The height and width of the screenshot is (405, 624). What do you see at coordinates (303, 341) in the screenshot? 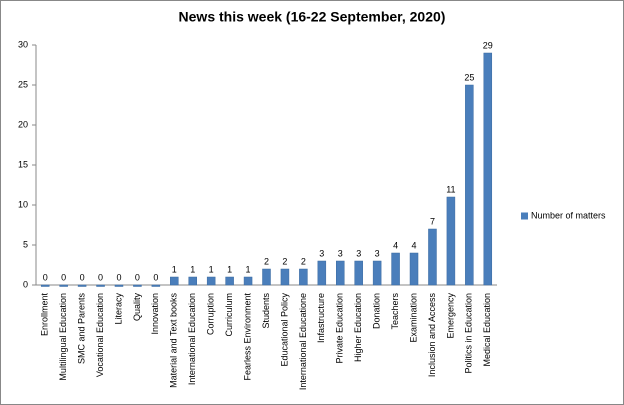
I see `x-tick-label: International Educatione` at bounding box center [303, 341].